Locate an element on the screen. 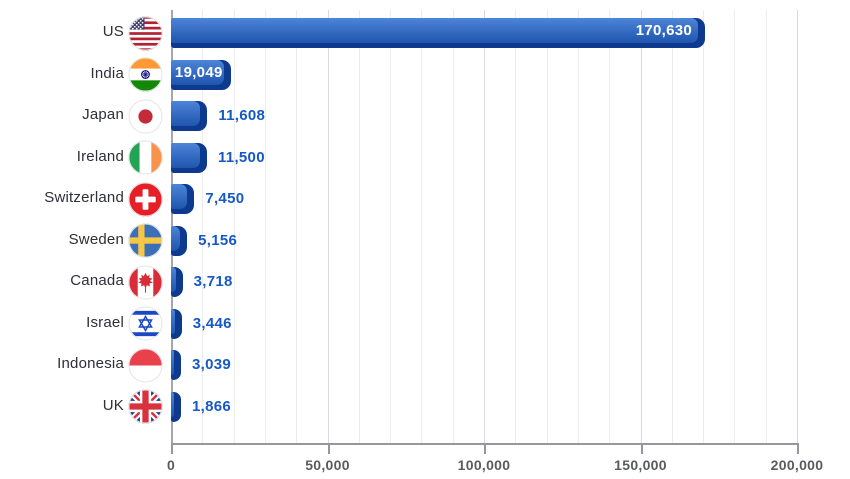 This screenshot has height=479, width=850. value-label: 19,049 is located at coordinates (198, 72).